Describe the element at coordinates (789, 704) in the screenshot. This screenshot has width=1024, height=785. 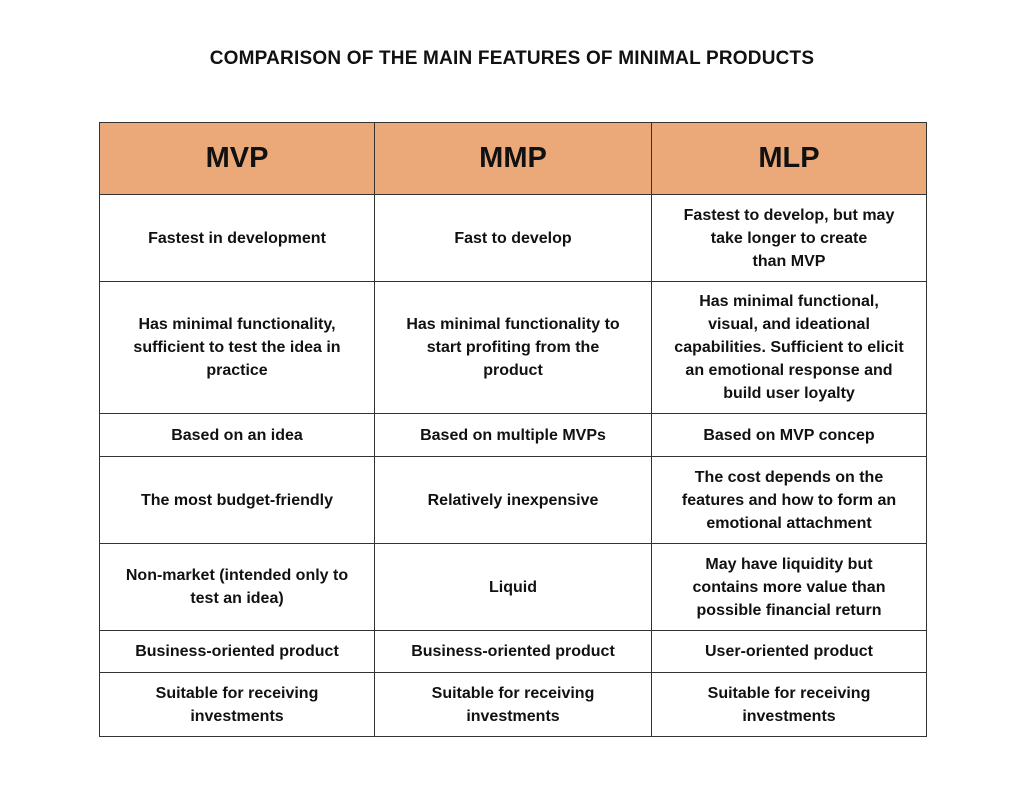
I see `cell-mlp: Suitable for receiving investments` at that location.